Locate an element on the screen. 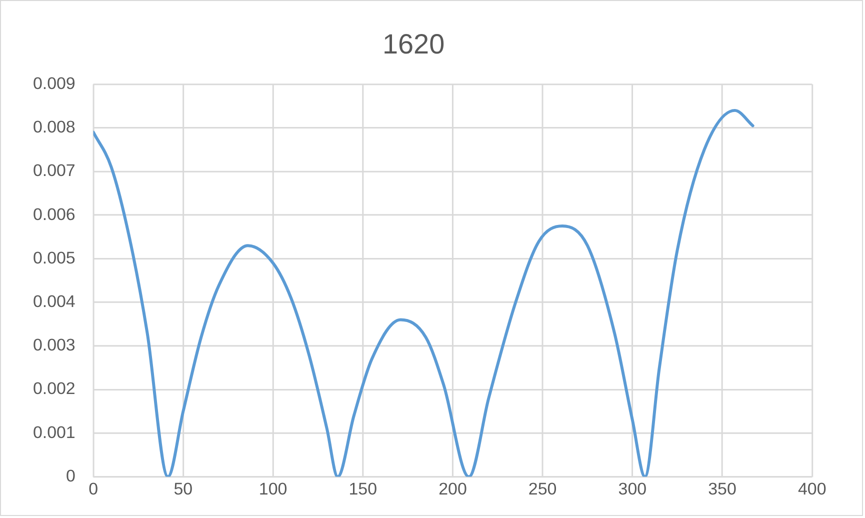  y-tick-label: 0.007 is located at coordinates (54, 170).